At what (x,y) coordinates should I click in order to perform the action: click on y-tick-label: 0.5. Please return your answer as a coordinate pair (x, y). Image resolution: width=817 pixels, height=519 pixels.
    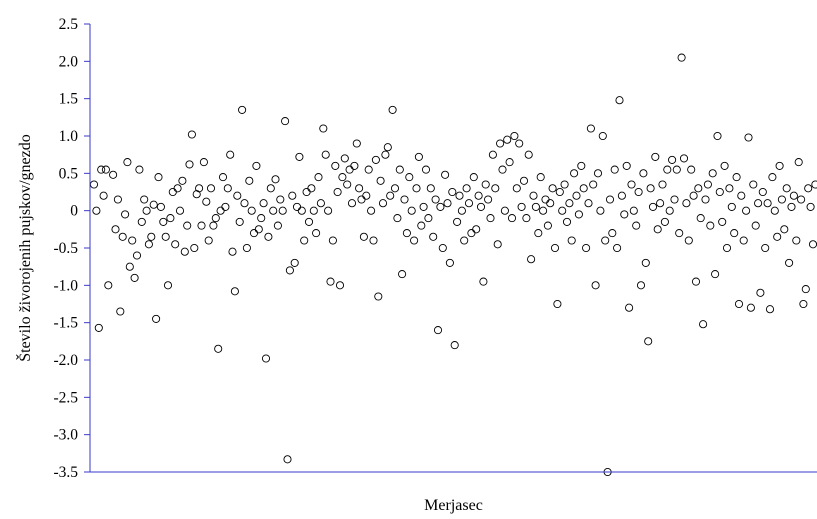
    Looking at the image, I should click on (69, 173).